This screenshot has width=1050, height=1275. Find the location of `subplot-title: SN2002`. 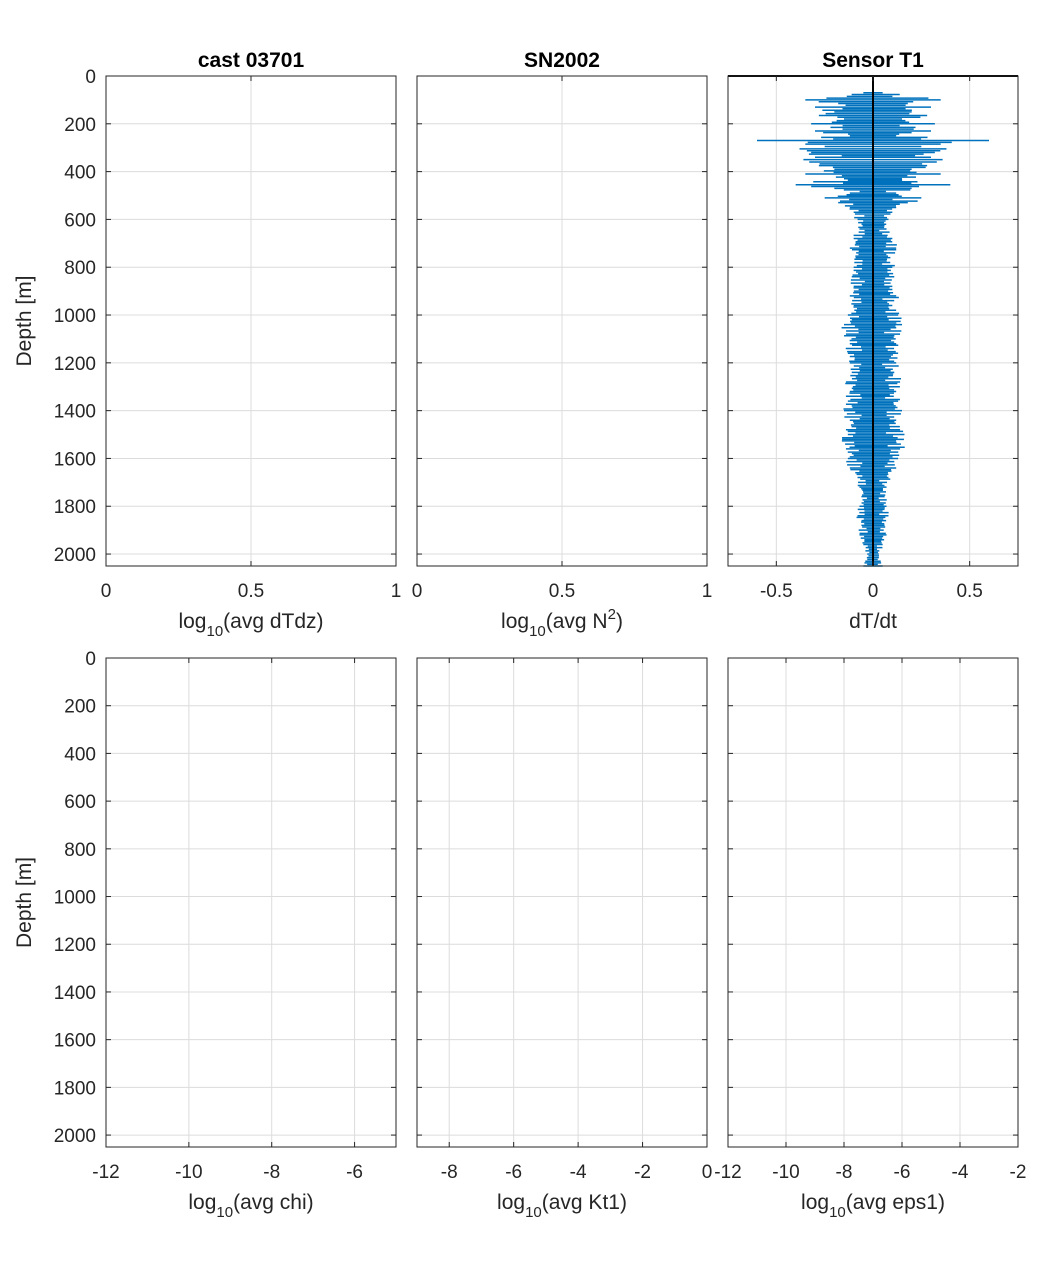

subplot-title: SN2002 is located at coordinates (562, 60).